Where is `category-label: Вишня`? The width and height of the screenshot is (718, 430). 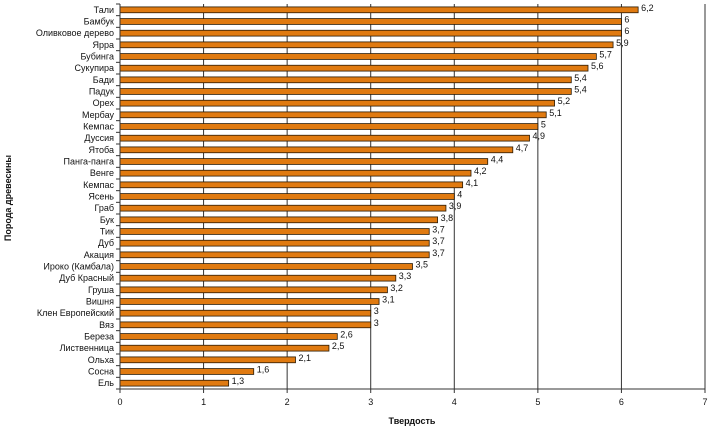 category-label: Вишня is located at coordinates (100, 302).